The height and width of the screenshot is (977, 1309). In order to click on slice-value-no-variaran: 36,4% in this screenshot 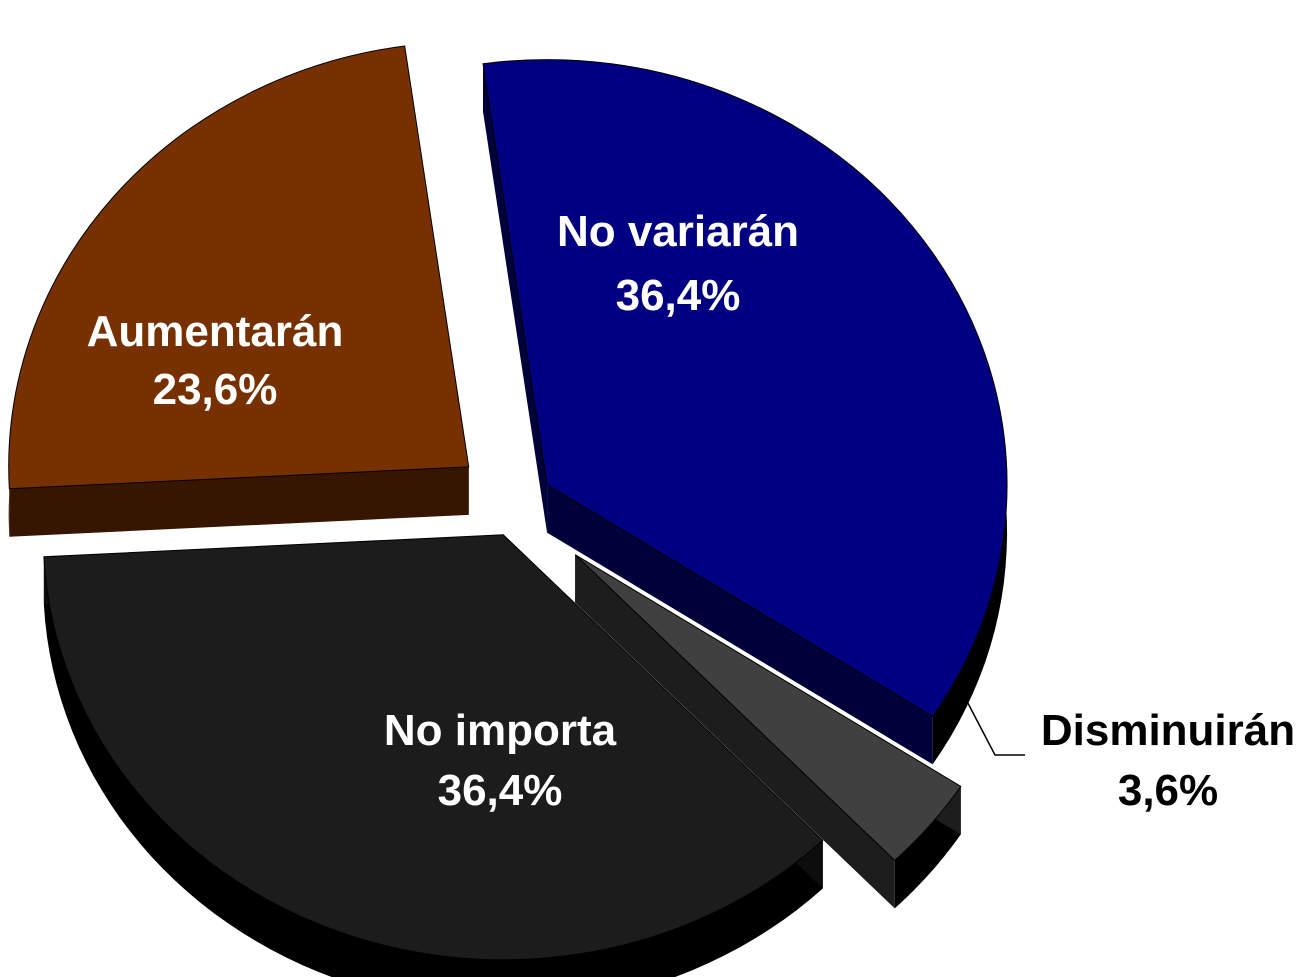, I will do `click(678, 295)`.